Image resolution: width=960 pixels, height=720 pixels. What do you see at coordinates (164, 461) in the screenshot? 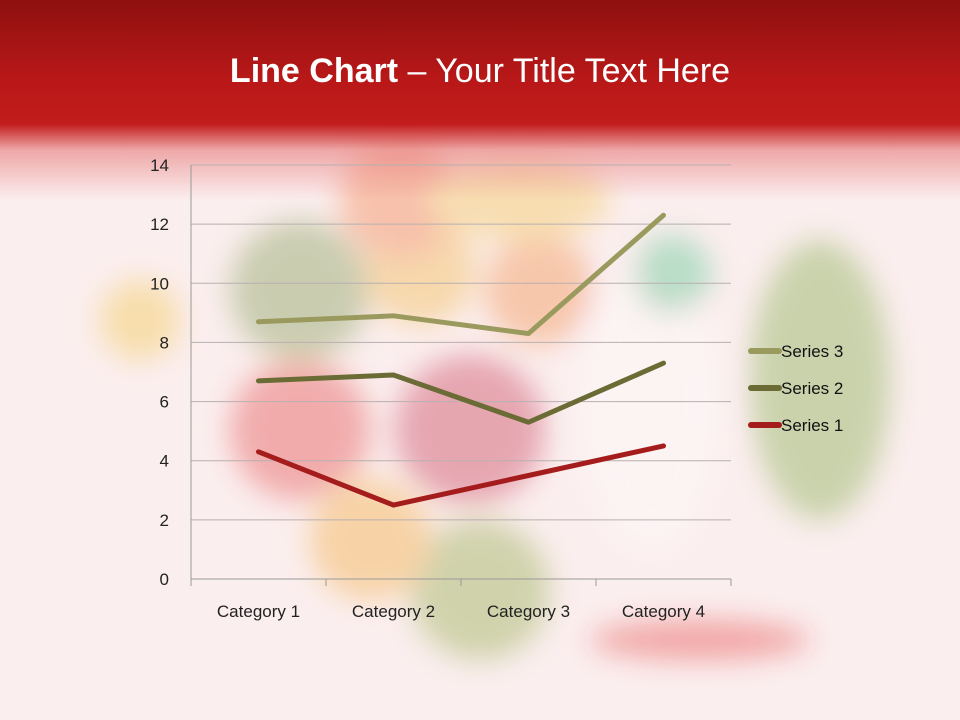
I see `y-tick-label: 4` at bounding box center [164, 461].